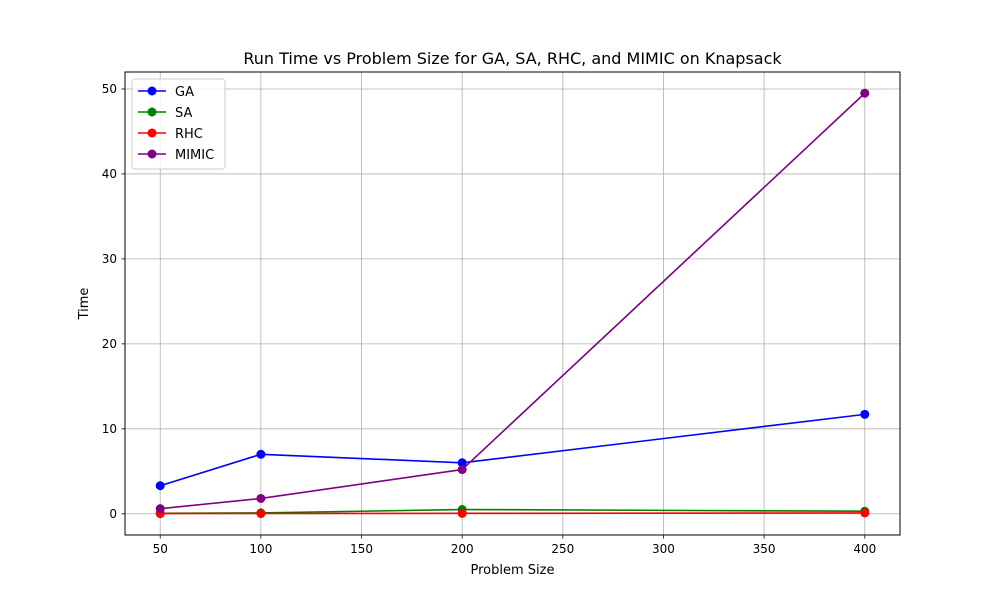 This screenshot has width=1000, height=600. What do you see at coordinates (260, 549) in the screenshot?
I see `x-tick-label: 100` at bounding box center [260, 549].